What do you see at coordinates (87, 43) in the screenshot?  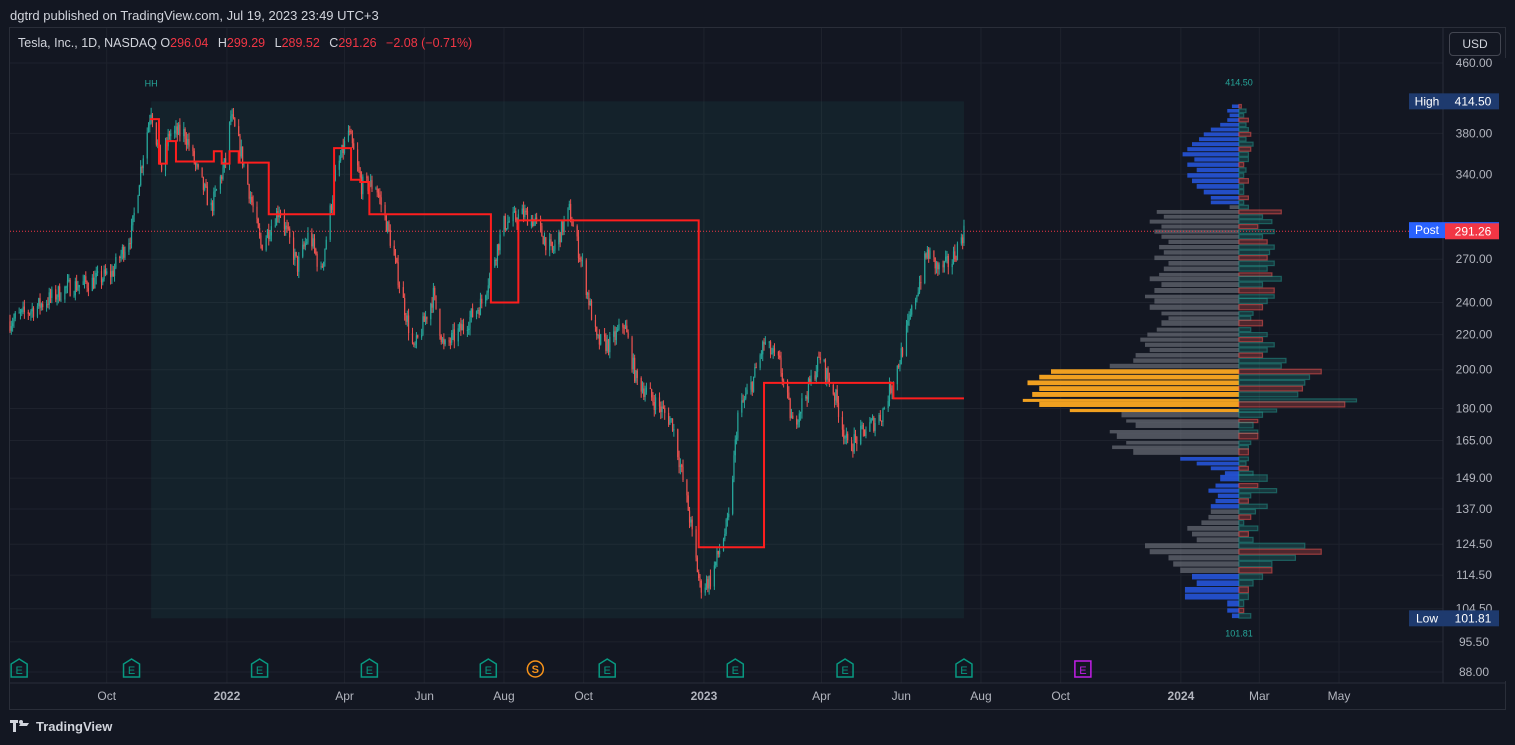 I see `legend-symbol: Tesla, Inc., 1D, NASDAQ` at bounding box center [87, 43].